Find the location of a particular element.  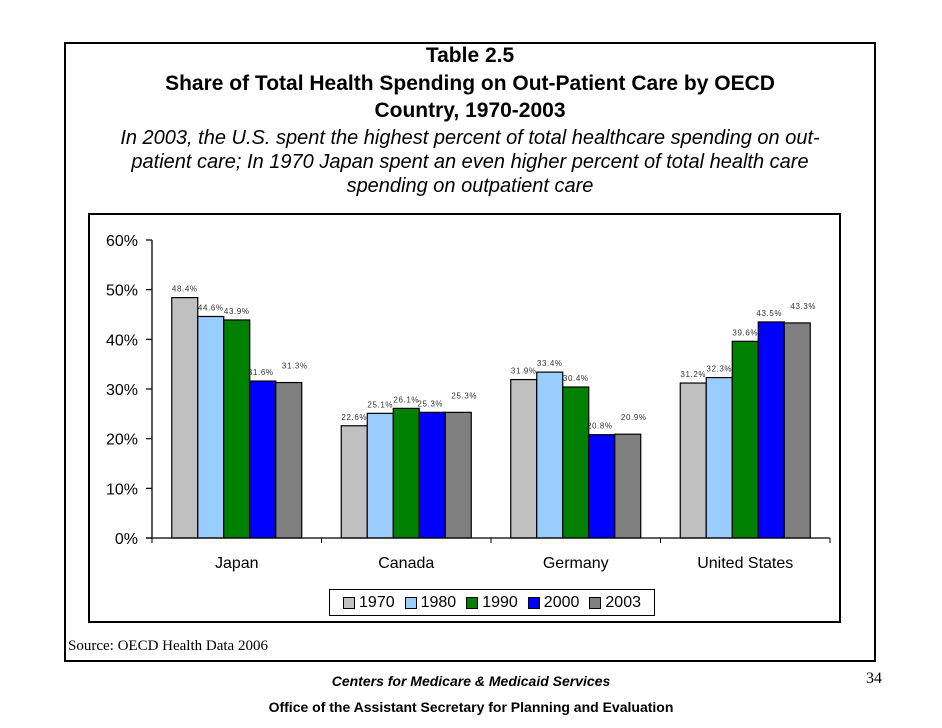

y-tick-label: 40% is located at coordinates (122, 340).